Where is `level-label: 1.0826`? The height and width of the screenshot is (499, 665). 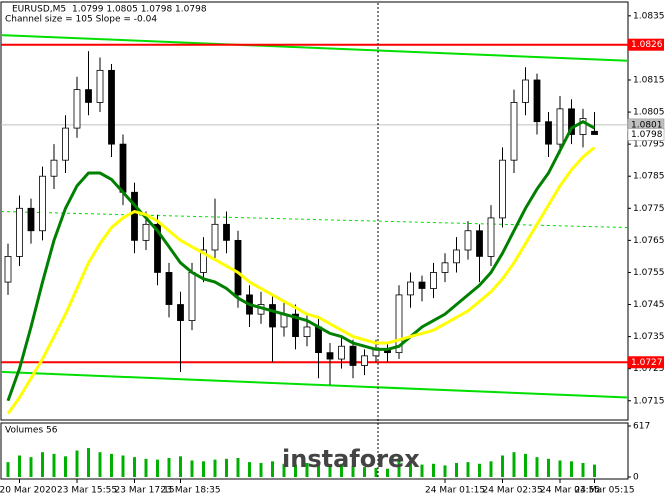 level-label: 1.0826 is located at coordinates (647, 45).